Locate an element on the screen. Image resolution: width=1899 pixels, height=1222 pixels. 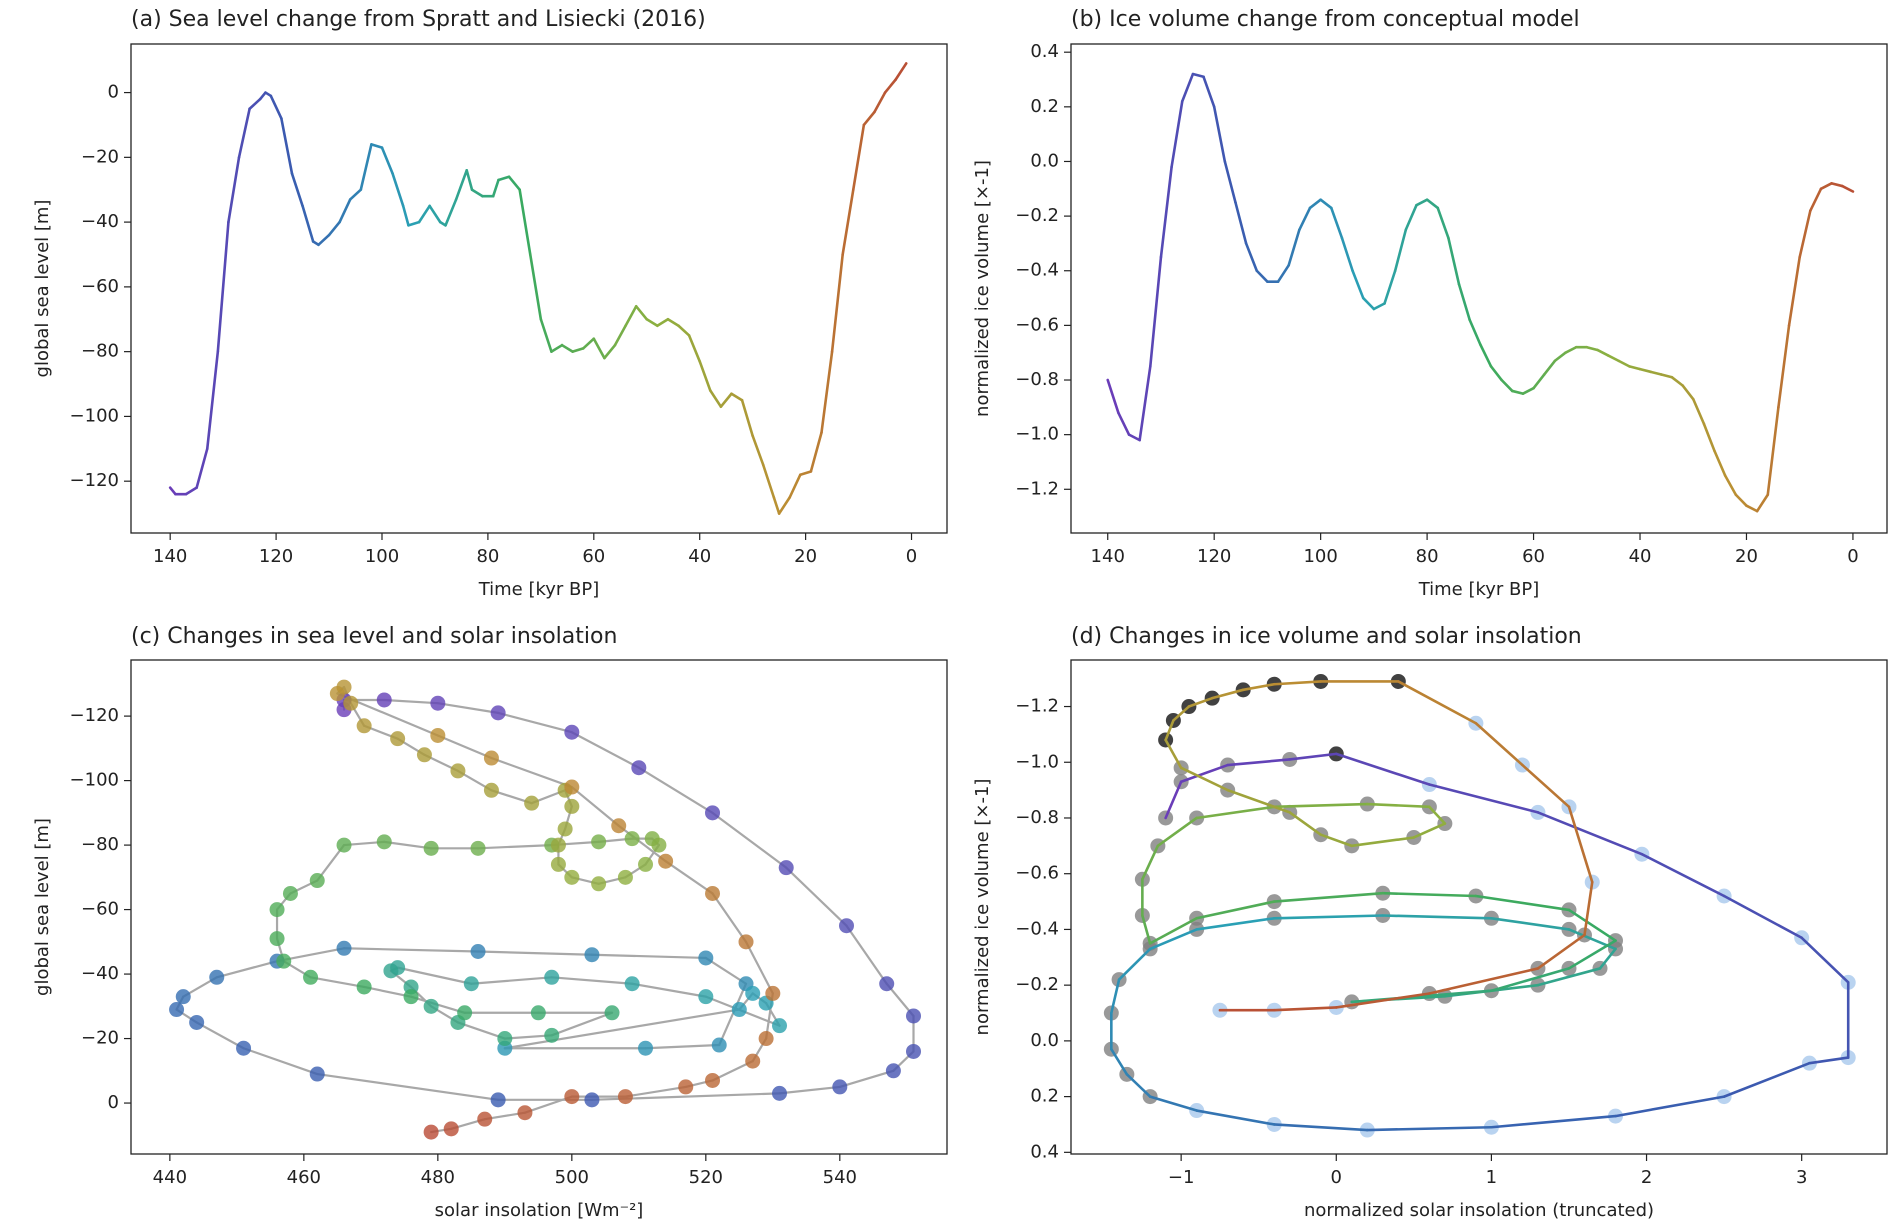
x-tick-label: 100 is located at coordinates (1320, 556).